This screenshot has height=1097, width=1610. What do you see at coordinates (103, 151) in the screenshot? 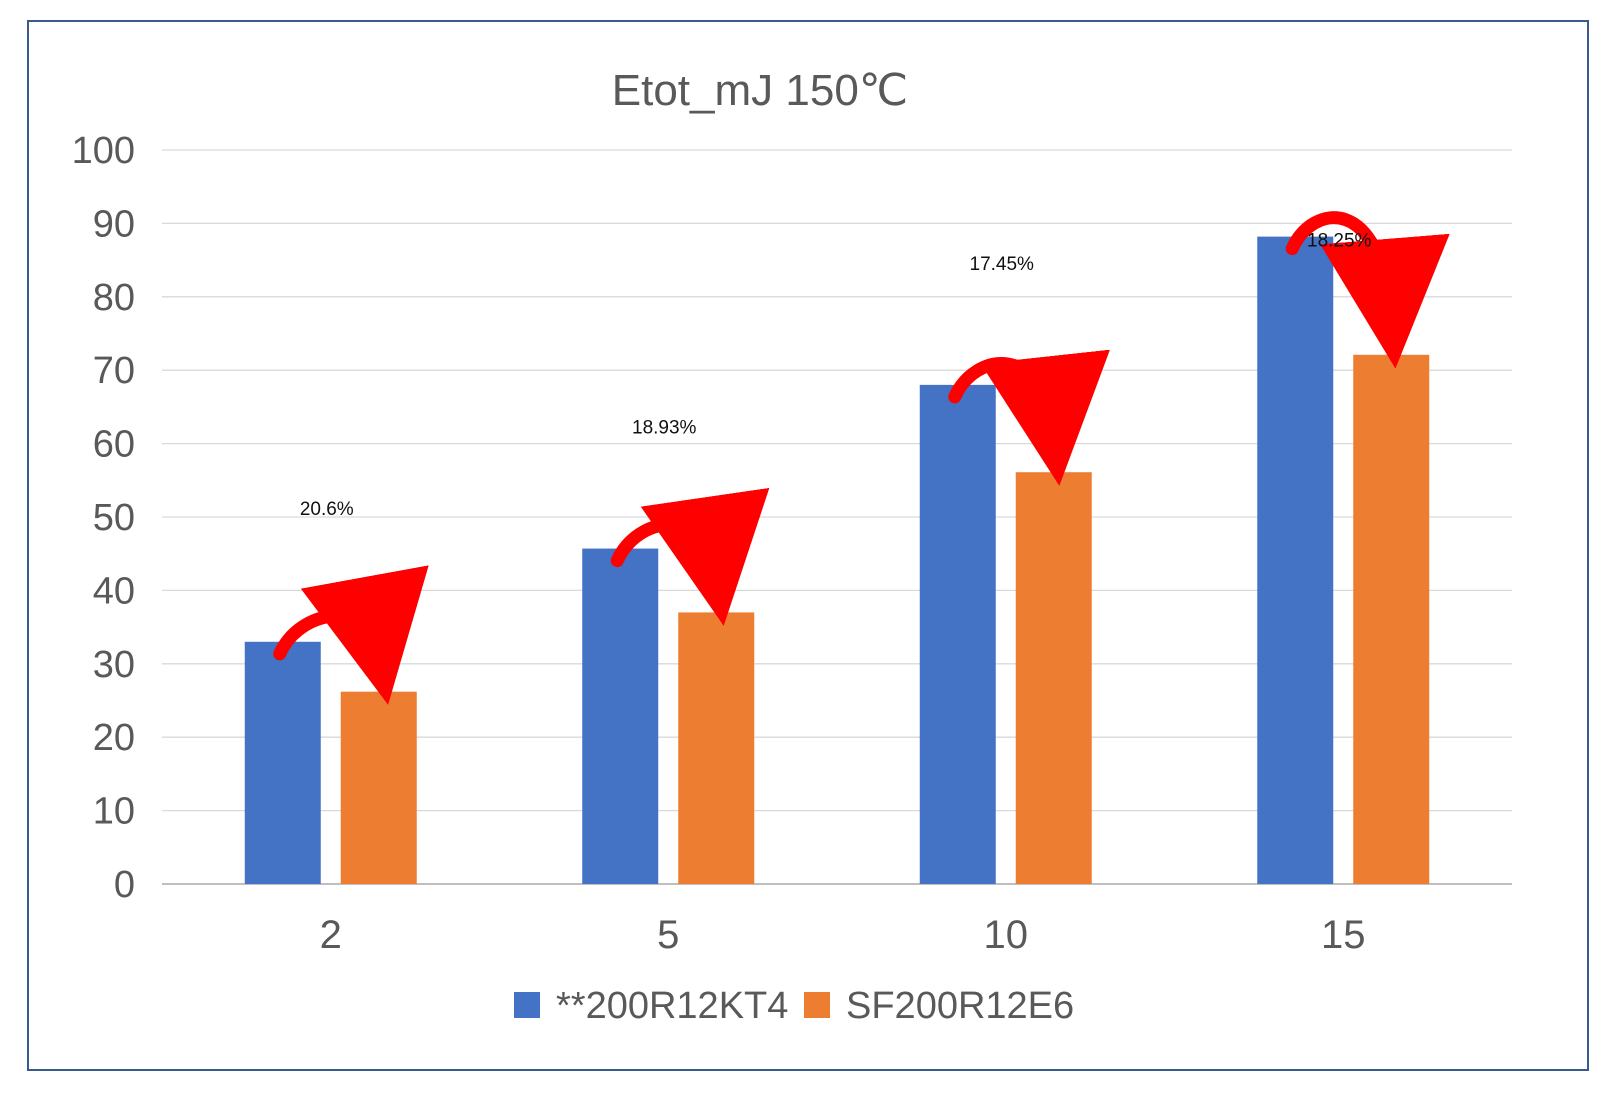
I see `y-tick-label: 100` at bounding box center [103, 151].